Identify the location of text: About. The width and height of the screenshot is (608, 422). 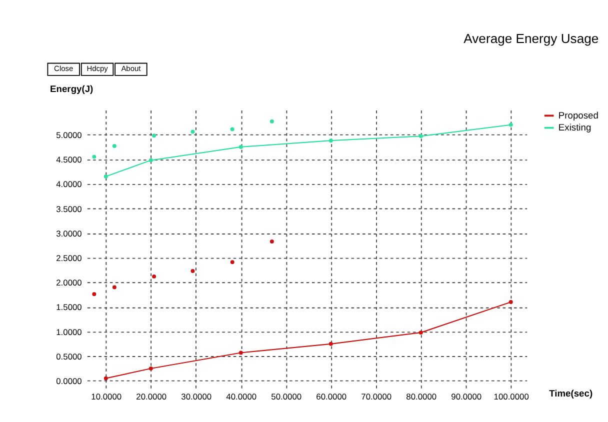
(131, 69).